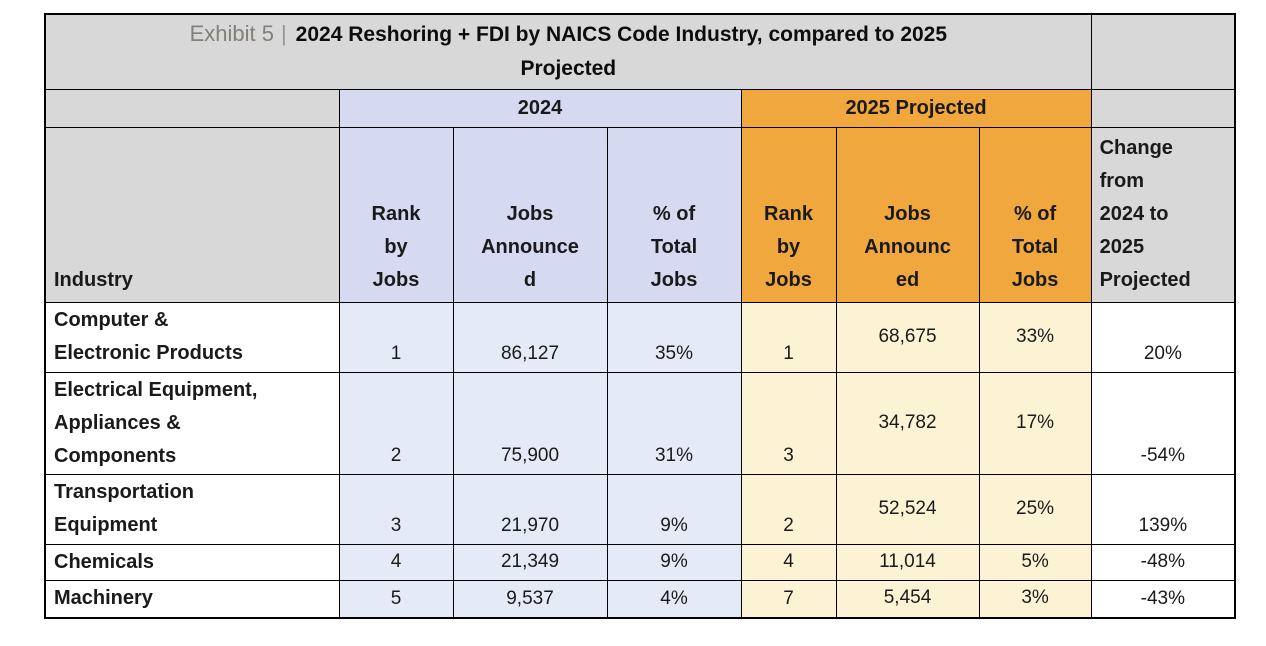 This screenshot has width=1266, height=646. I want to click on header-jobs-announced-2024: Jobs Announce d, so click(530, 214).